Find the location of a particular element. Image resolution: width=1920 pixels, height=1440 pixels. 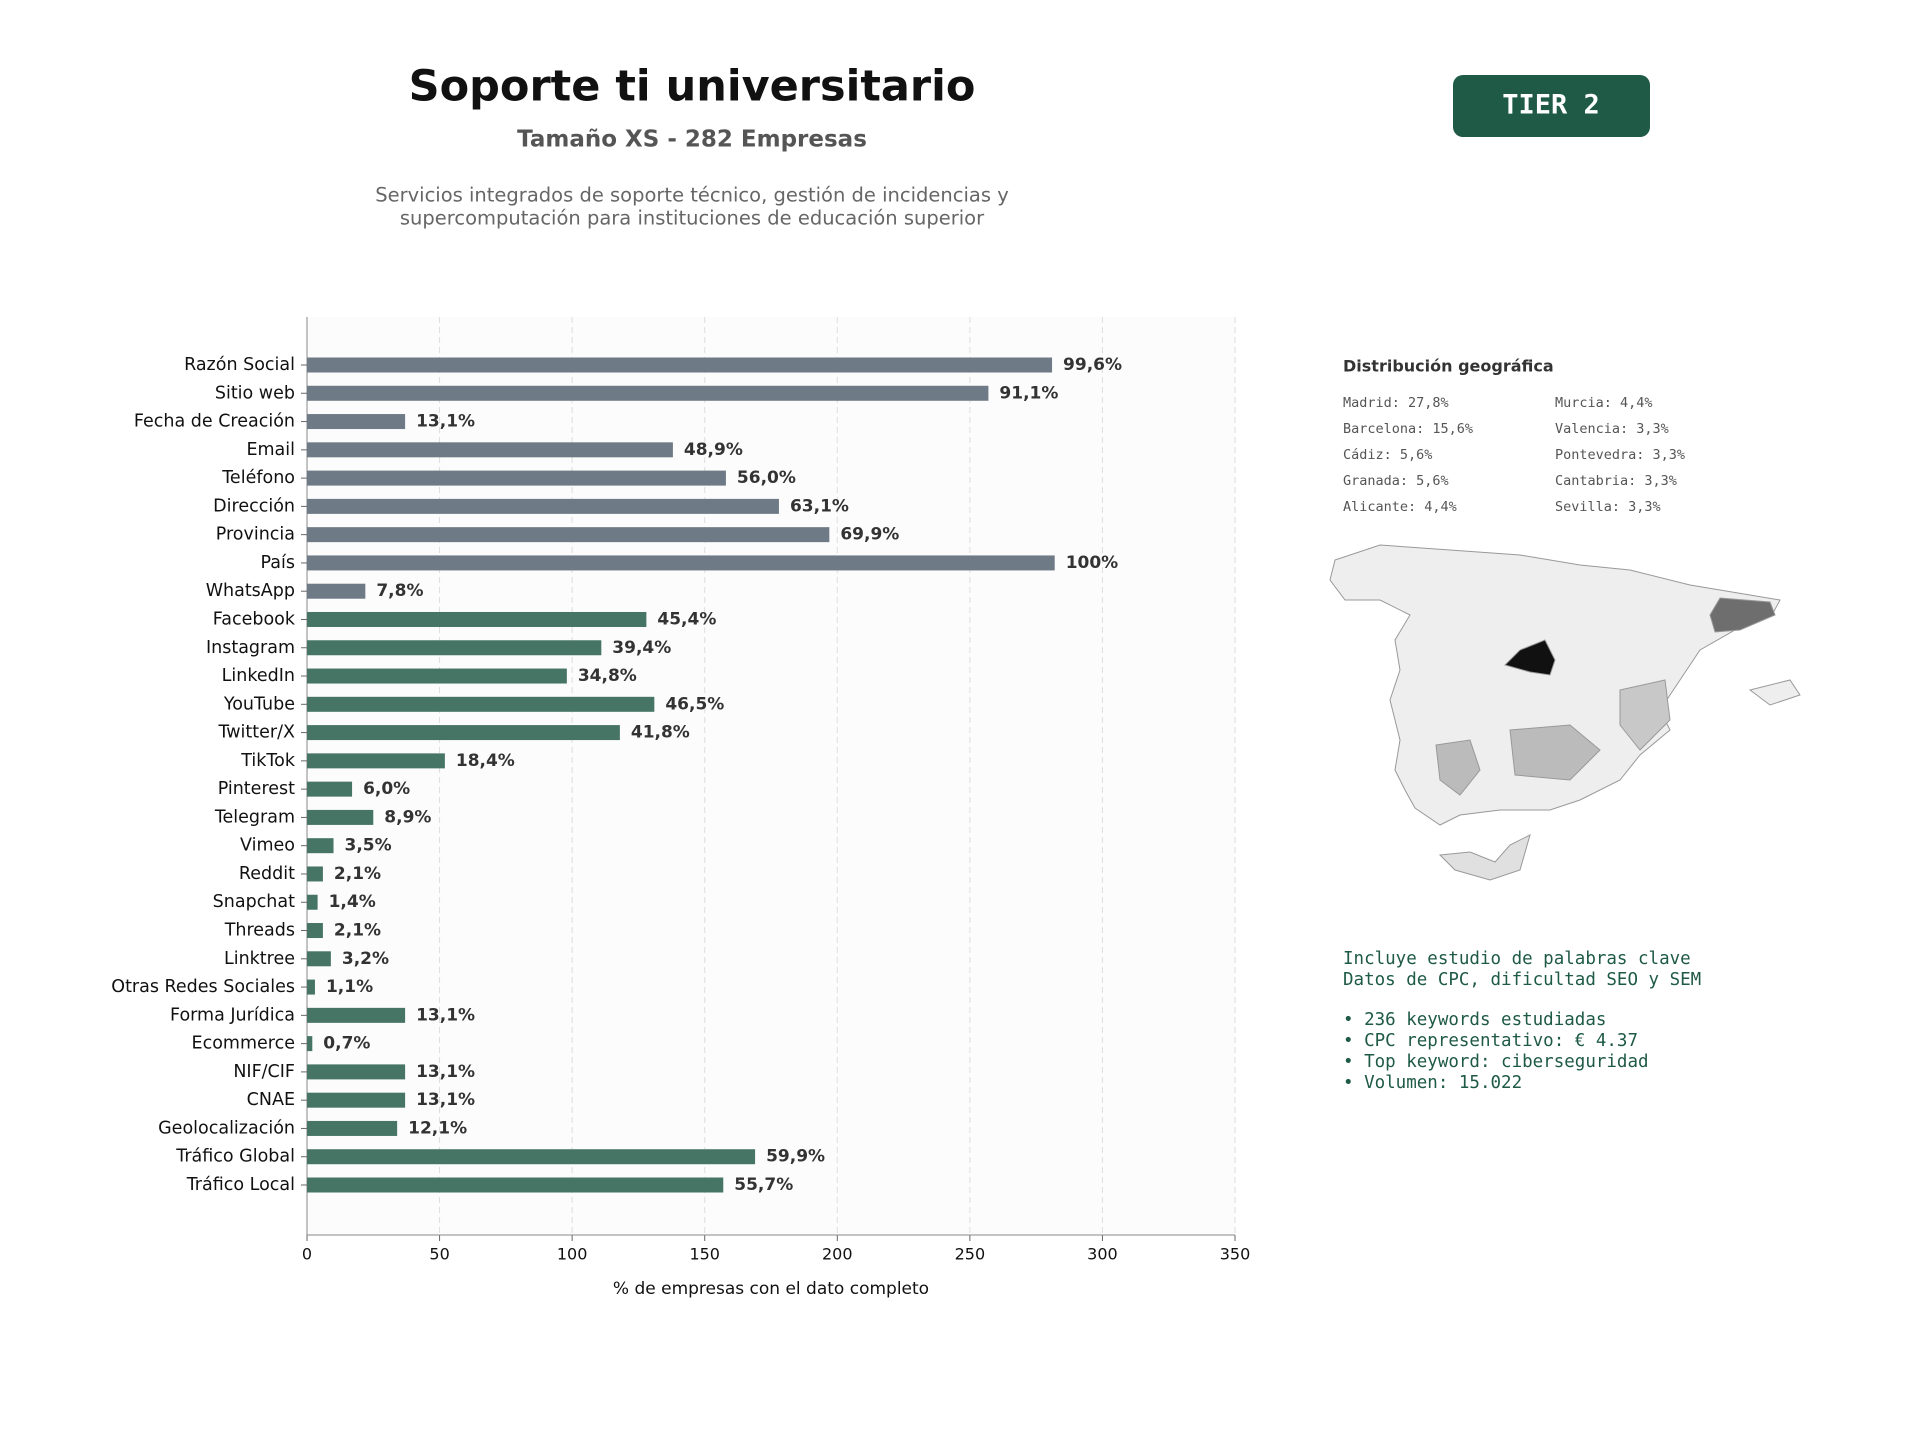

value-label: 59,9% is located at coordinates (795, 1157).